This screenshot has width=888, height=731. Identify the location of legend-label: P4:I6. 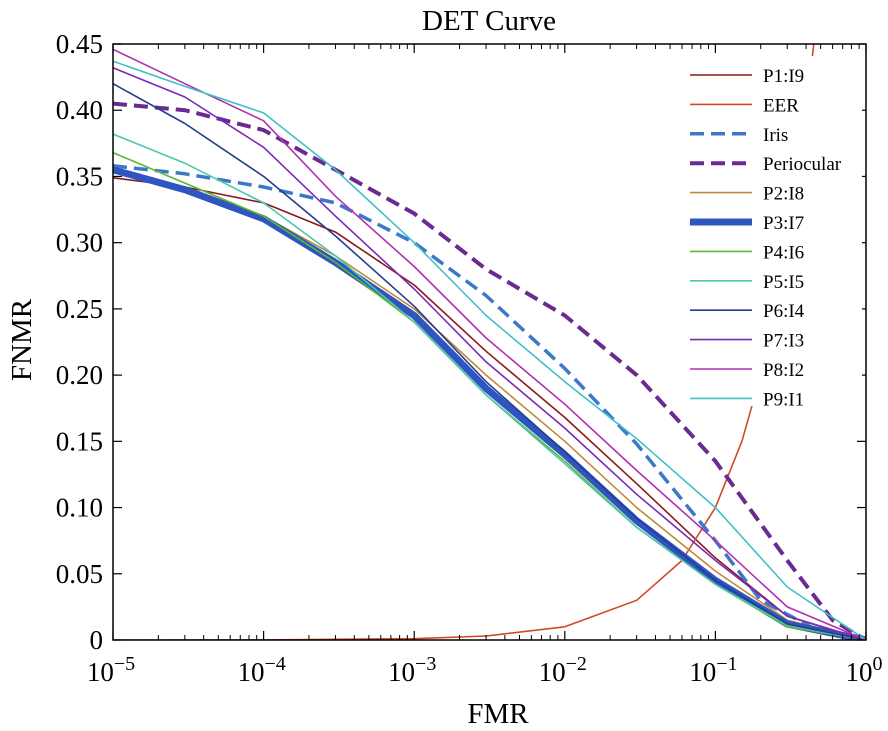
(783, 252).